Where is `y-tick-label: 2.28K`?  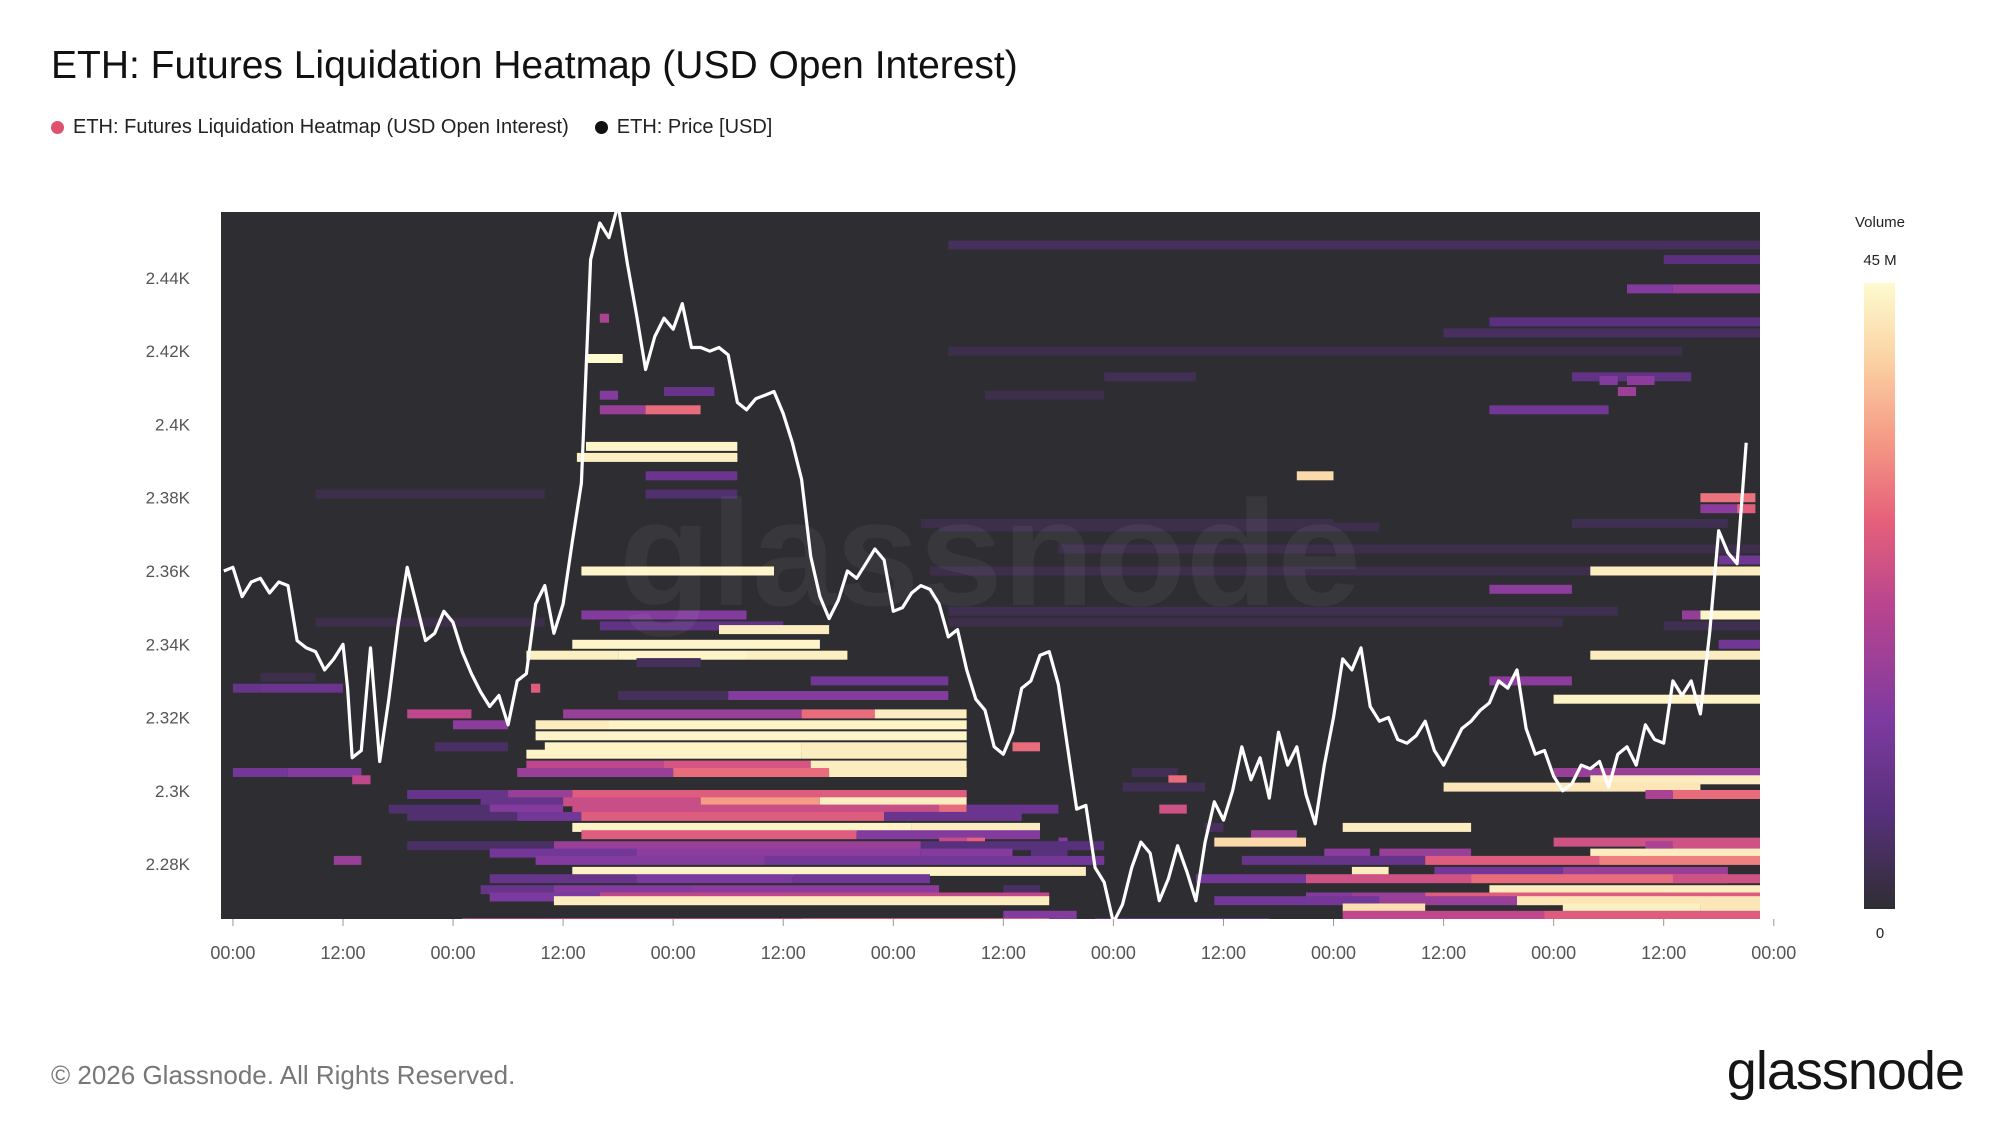
y-tick-label: 2.28K is located at coordinates (168, 864).